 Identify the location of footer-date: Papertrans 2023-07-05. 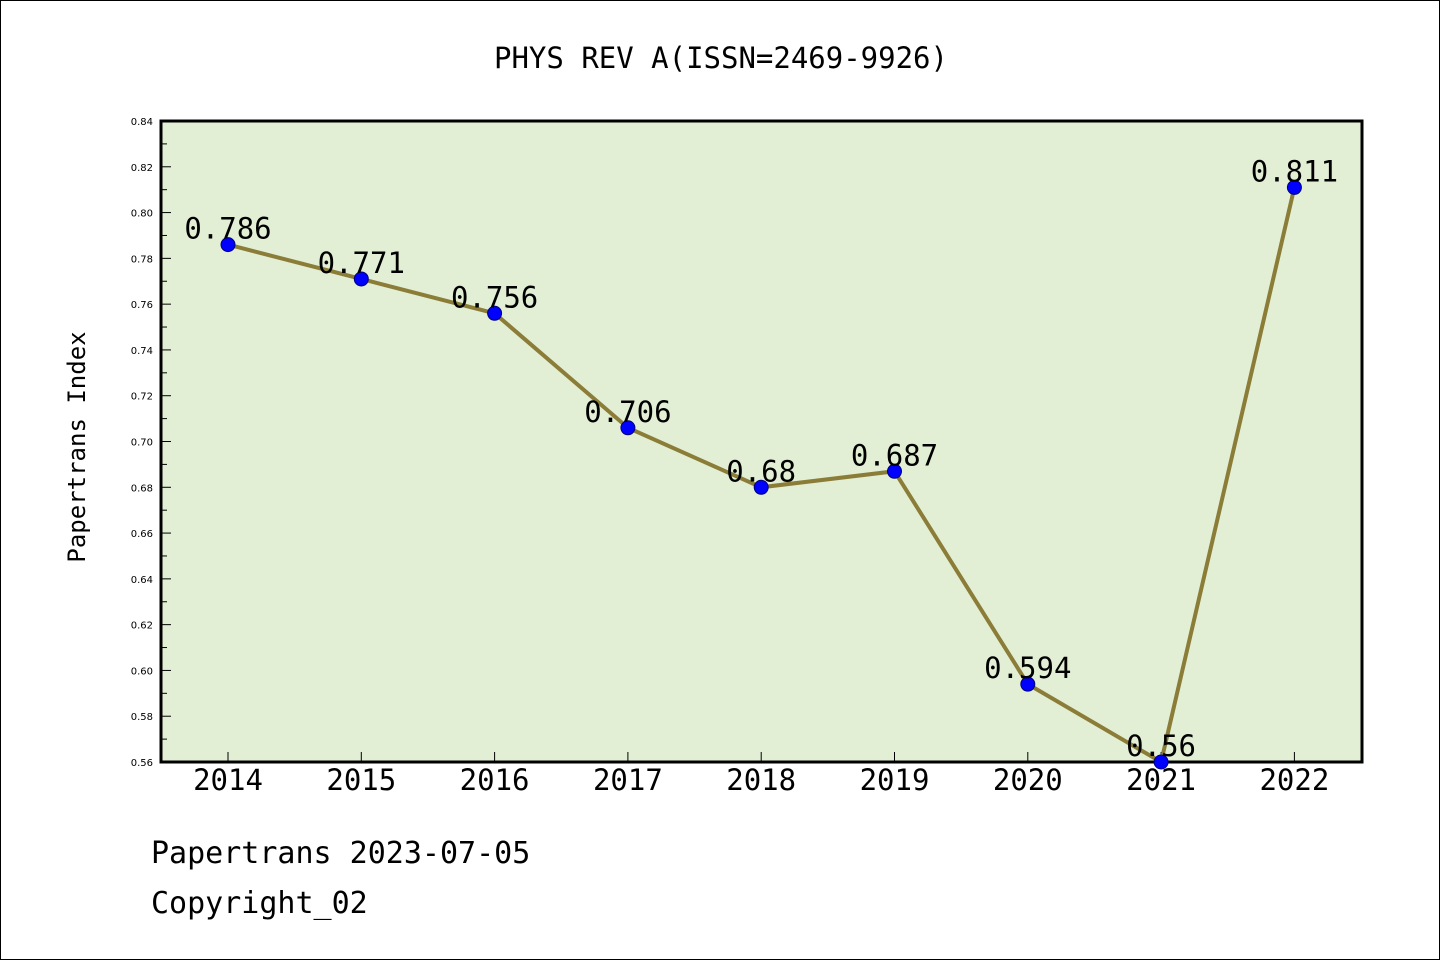
(341, 853).